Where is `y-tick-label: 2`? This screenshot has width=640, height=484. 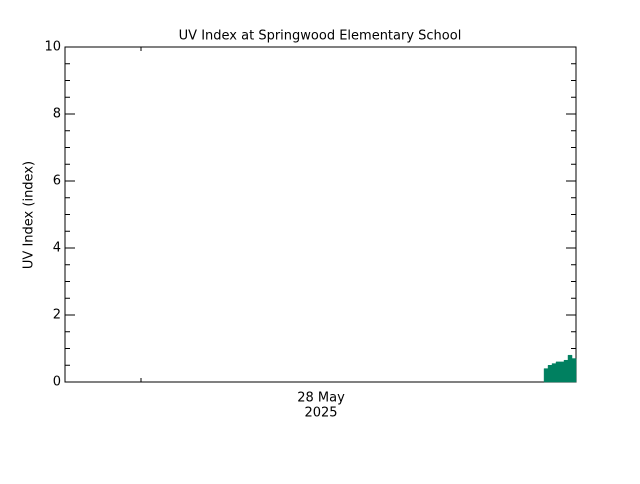
y-tick-label: 2 is located at coordinates (57, 315).